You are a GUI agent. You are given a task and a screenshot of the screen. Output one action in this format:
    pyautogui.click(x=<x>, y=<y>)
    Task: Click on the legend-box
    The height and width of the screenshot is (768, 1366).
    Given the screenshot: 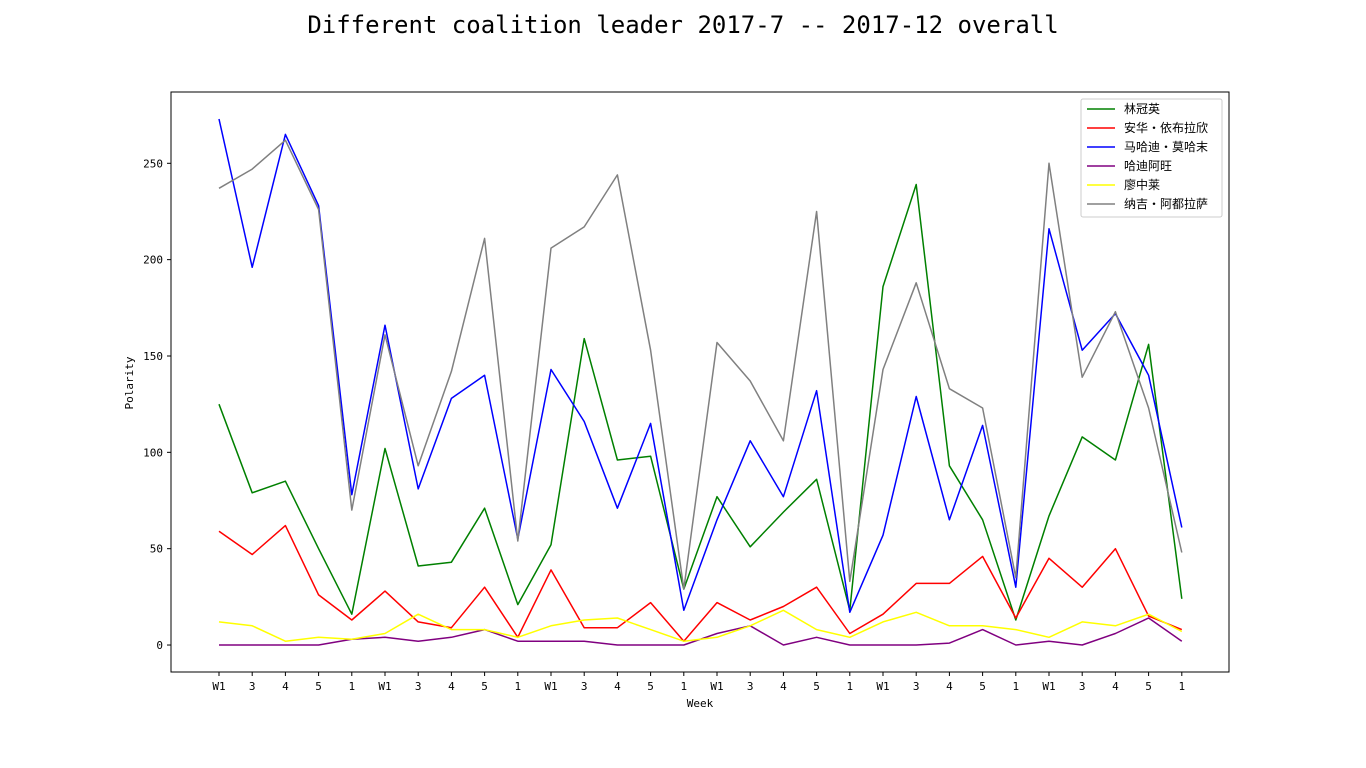 What is the action you would take?
    pyautogui.click(x=1151, y=158)
    